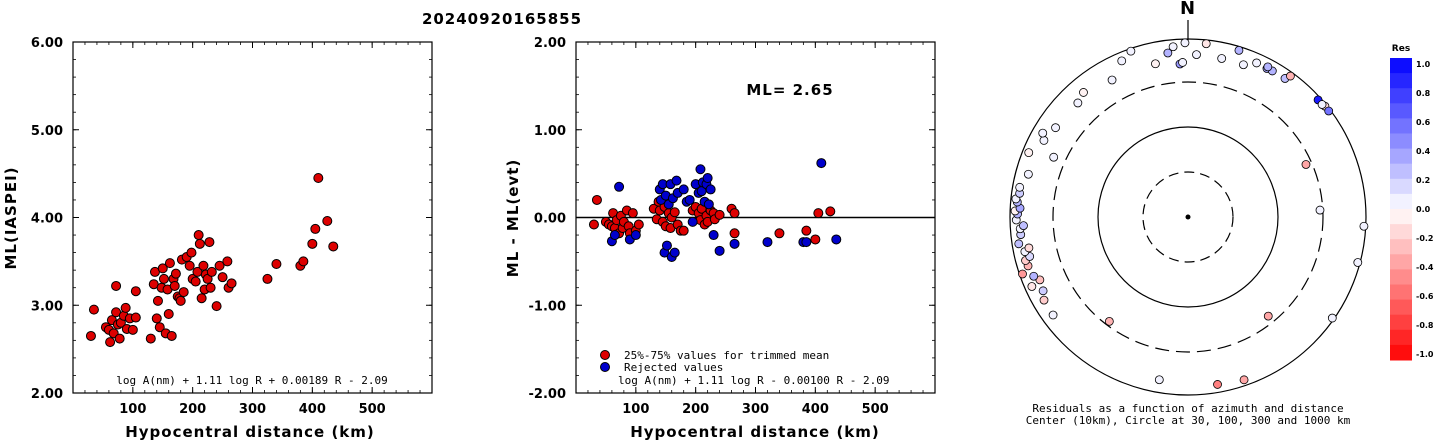 This screenshot has width=1437, height=441. Describe the element at coordinates (1423, 93) in the screenshot. I see `colorbar-tick-label: 0.8` at that location.